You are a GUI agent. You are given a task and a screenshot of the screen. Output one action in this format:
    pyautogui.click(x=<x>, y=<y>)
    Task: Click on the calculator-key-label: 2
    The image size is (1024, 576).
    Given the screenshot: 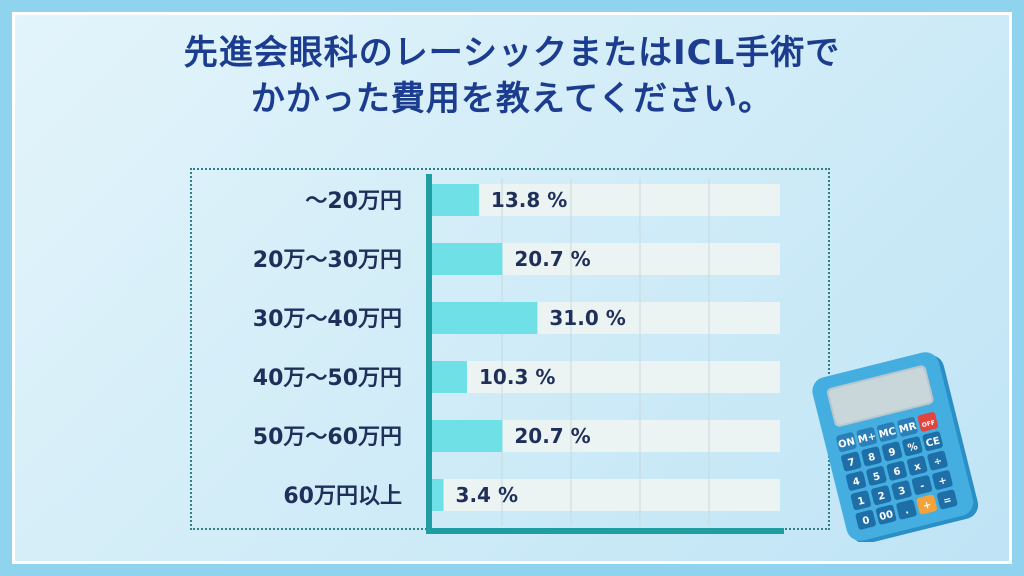 What is the action you would take?
    pyautogui.click(x=881, y=497)
    